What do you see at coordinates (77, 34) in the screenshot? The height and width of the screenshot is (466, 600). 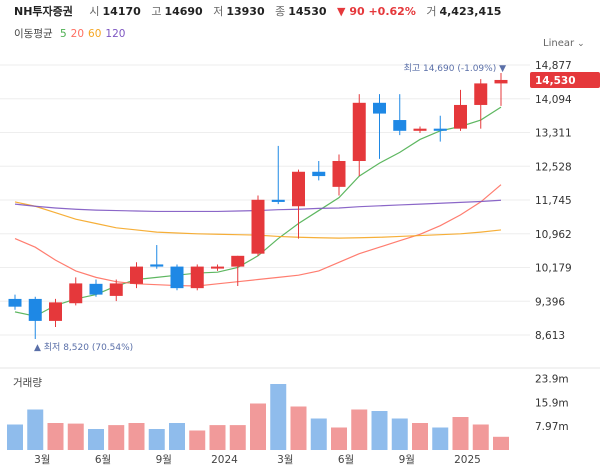 I see `ma-20-label: 20` at bounding box center [77, 34].